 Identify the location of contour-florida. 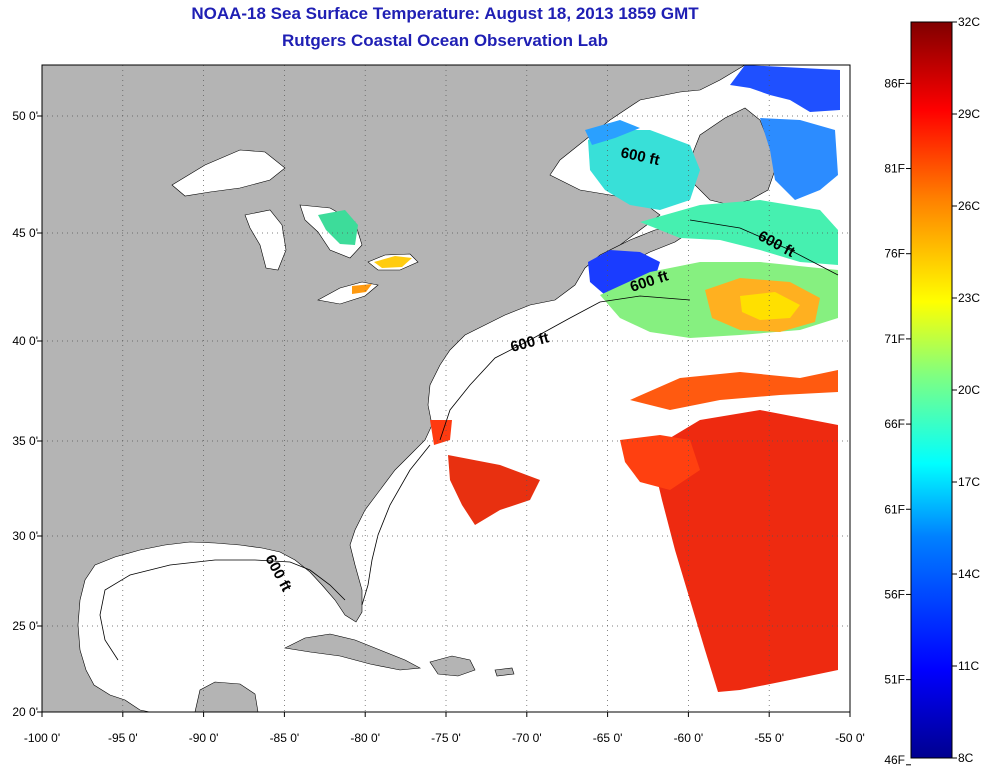
(396, 525).